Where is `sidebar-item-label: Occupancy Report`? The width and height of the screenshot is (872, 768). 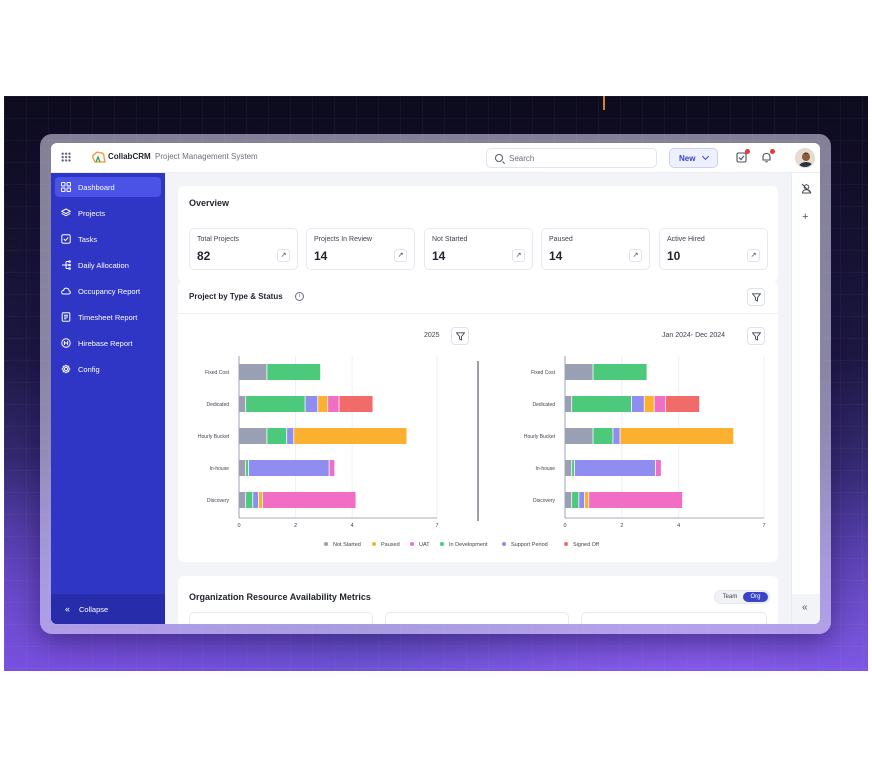 sidebar-item-label: Occupancy Report is located at coordinates (109, 291).